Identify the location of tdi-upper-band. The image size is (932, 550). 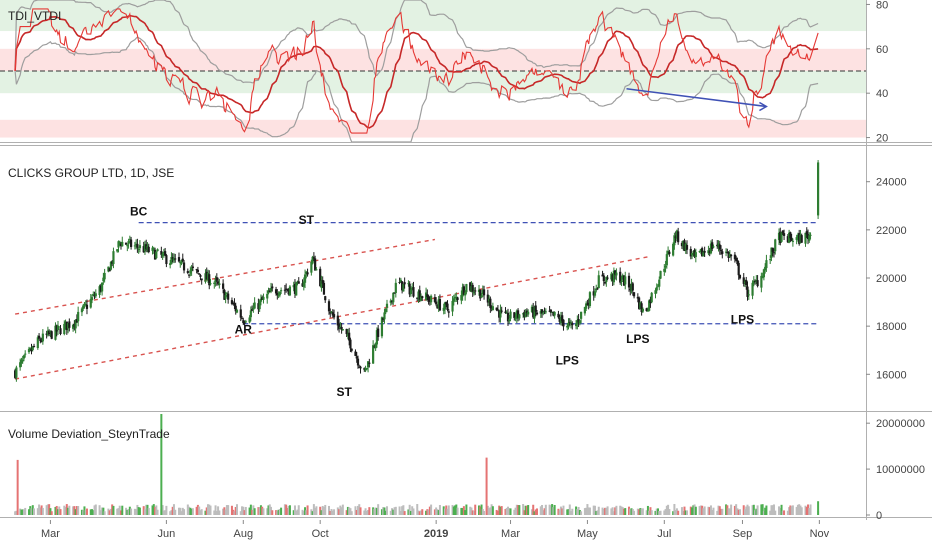
(416, 42).